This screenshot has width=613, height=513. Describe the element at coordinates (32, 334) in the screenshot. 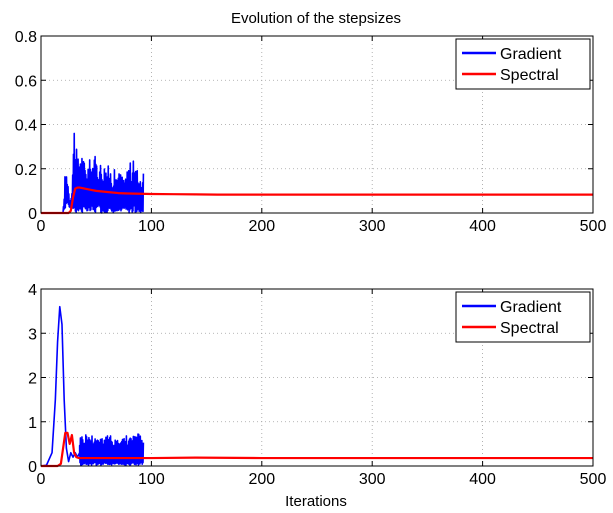

I see `y-tick-label: 3` at that location.